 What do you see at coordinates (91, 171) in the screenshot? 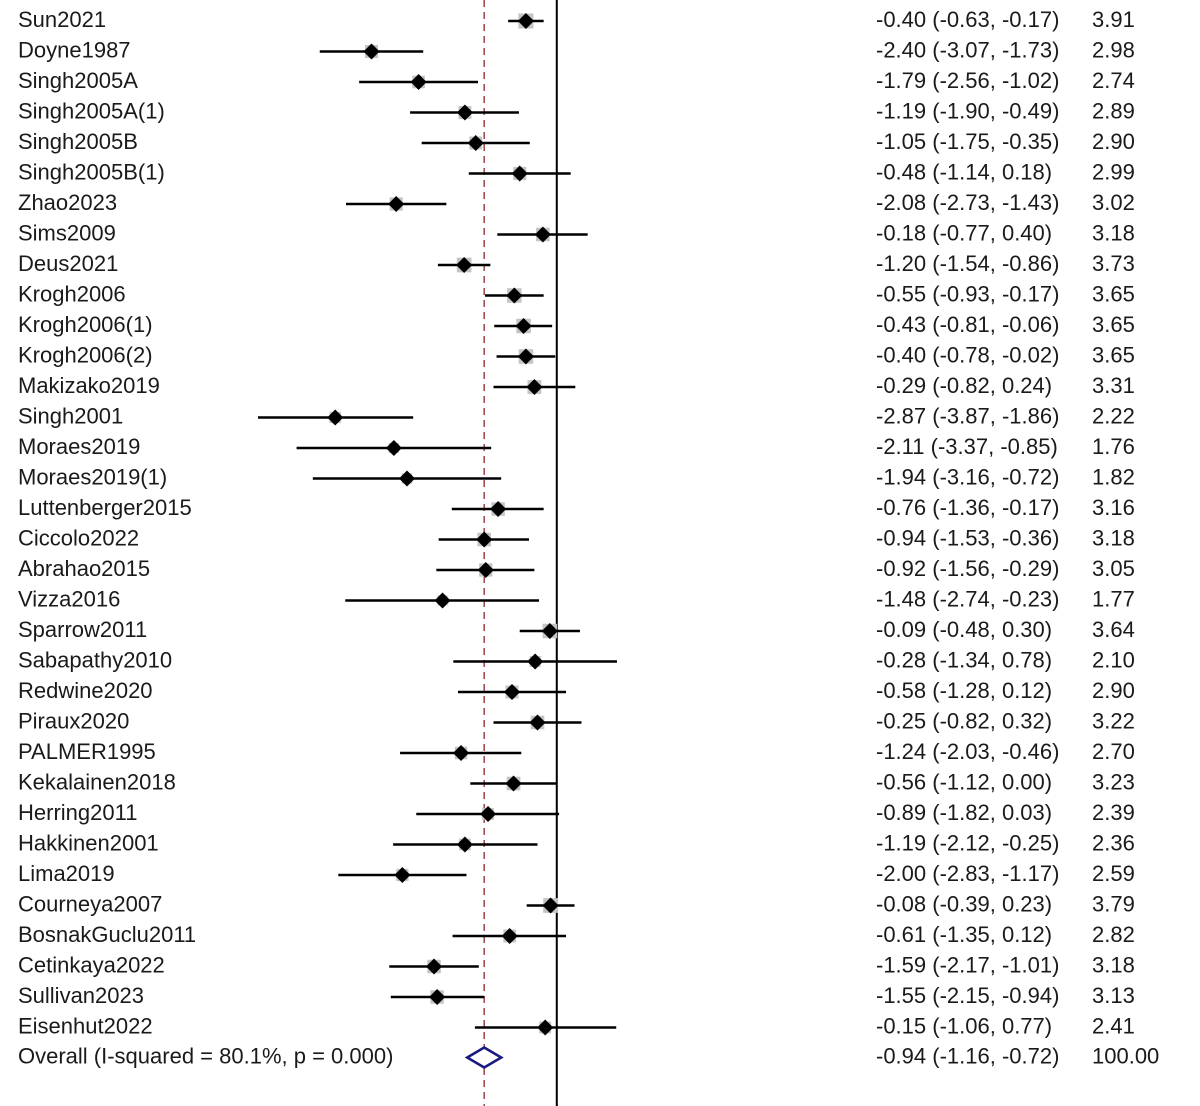
I see `study-label: Singh2005B(1)` at bounding box center [91, 171].